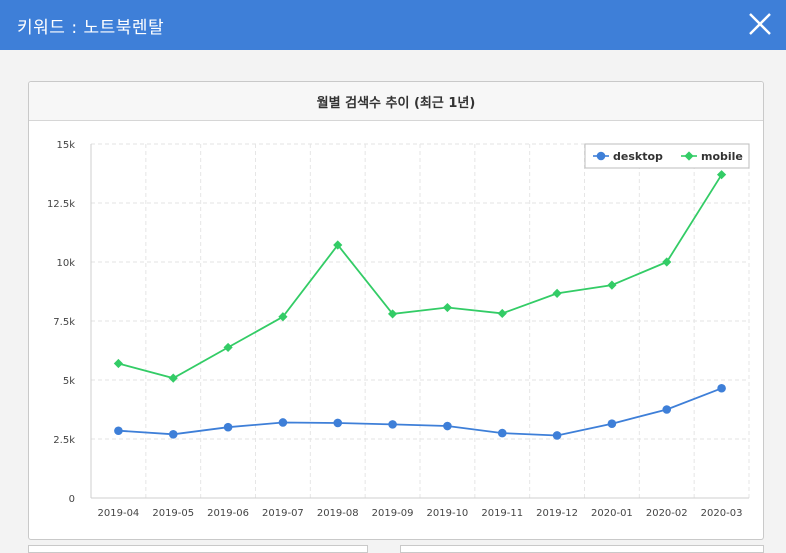 The height and width of the screenshot is (553, 786). Describe the element at coordinates (393, 513) in the screenshot. I see `x-tick-label: 2019-09` at that location.